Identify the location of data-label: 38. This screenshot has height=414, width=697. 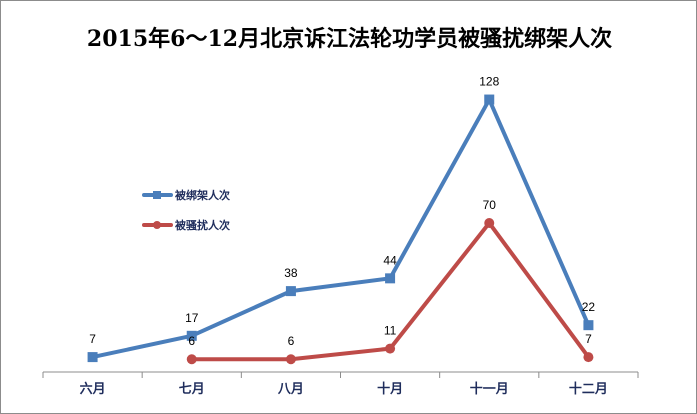
(291, 273).